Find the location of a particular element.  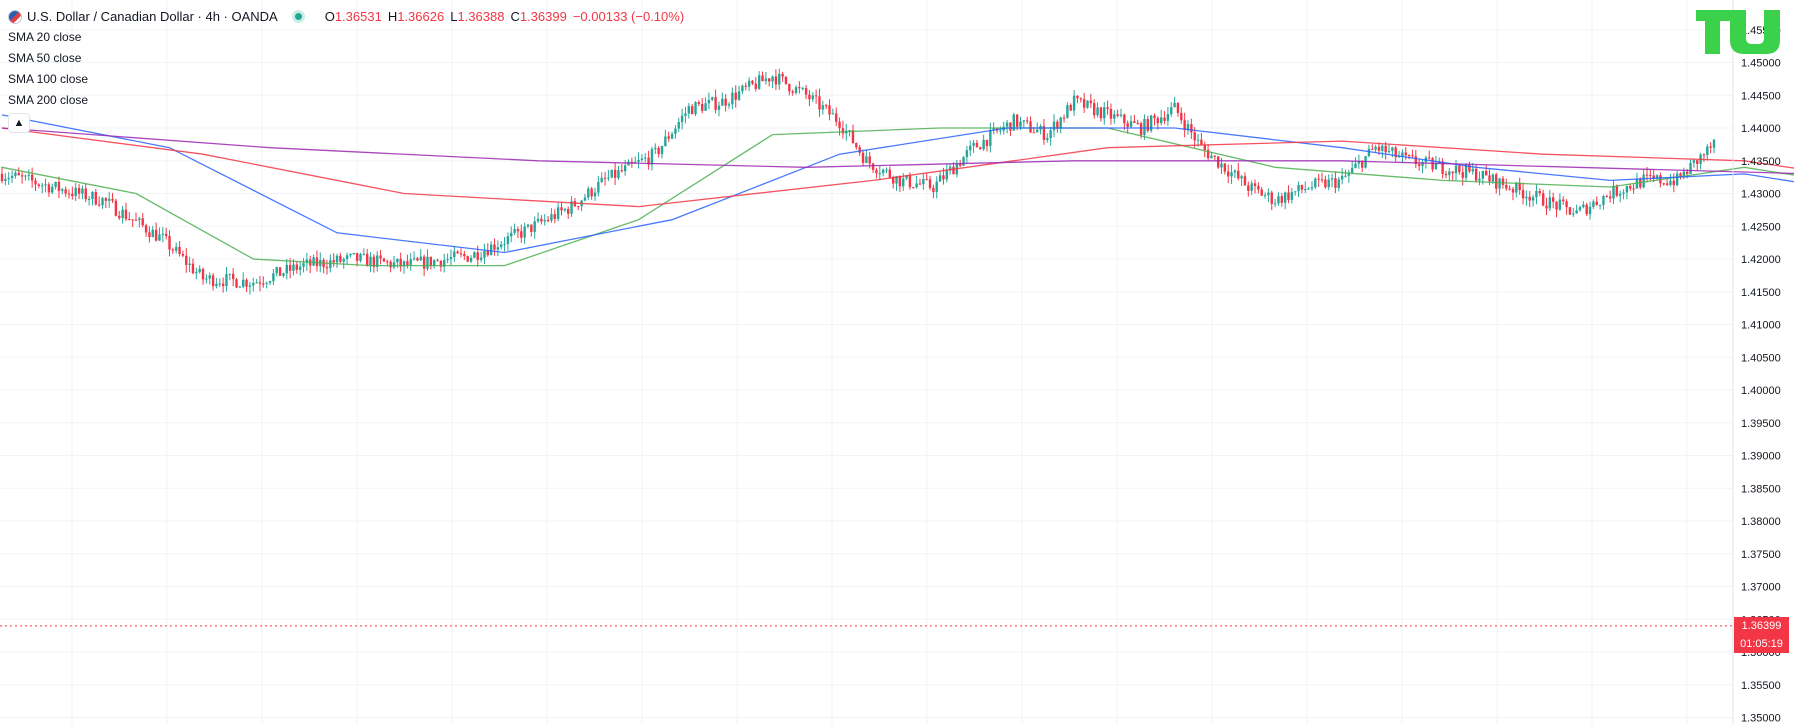

indicator-sma100: SMA 100 close is located at coordinates (48, 79).